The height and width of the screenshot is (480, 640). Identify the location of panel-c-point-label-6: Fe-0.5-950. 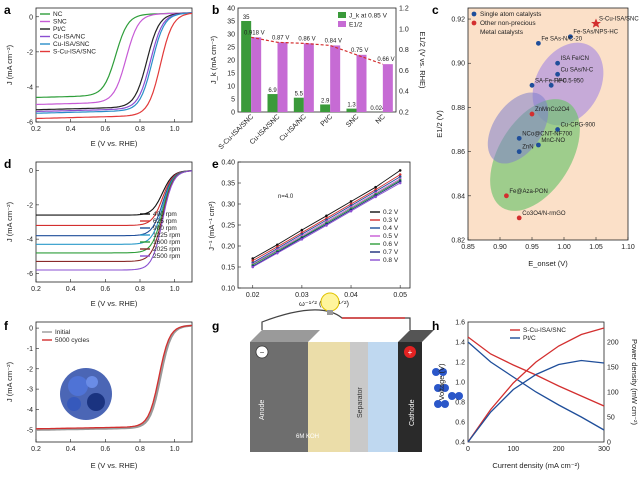
(569, 81).